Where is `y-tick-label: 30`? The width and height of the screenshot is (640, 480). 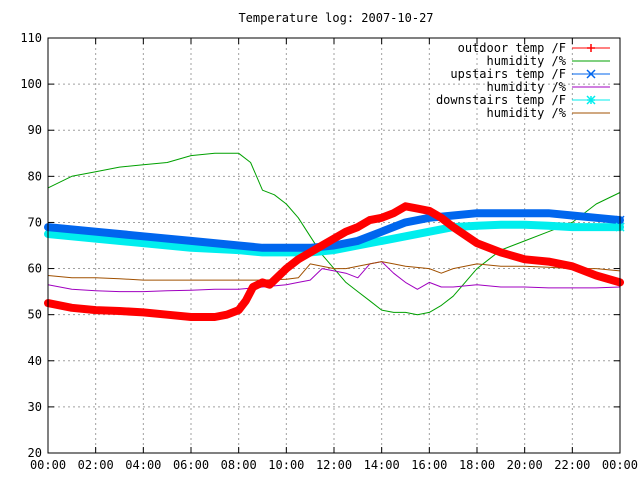 y-tick-label: 30 is located at coordinates (35, 407).